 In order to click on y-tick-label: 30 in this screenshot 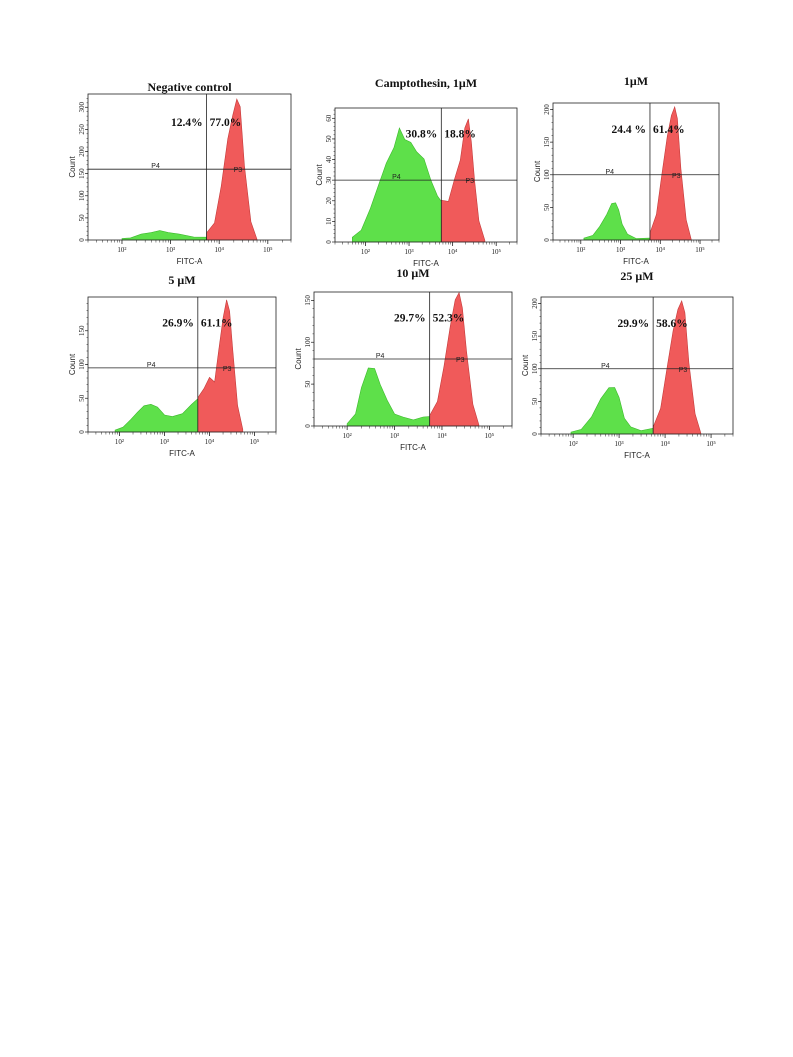, I will do `click(329, 180)`.